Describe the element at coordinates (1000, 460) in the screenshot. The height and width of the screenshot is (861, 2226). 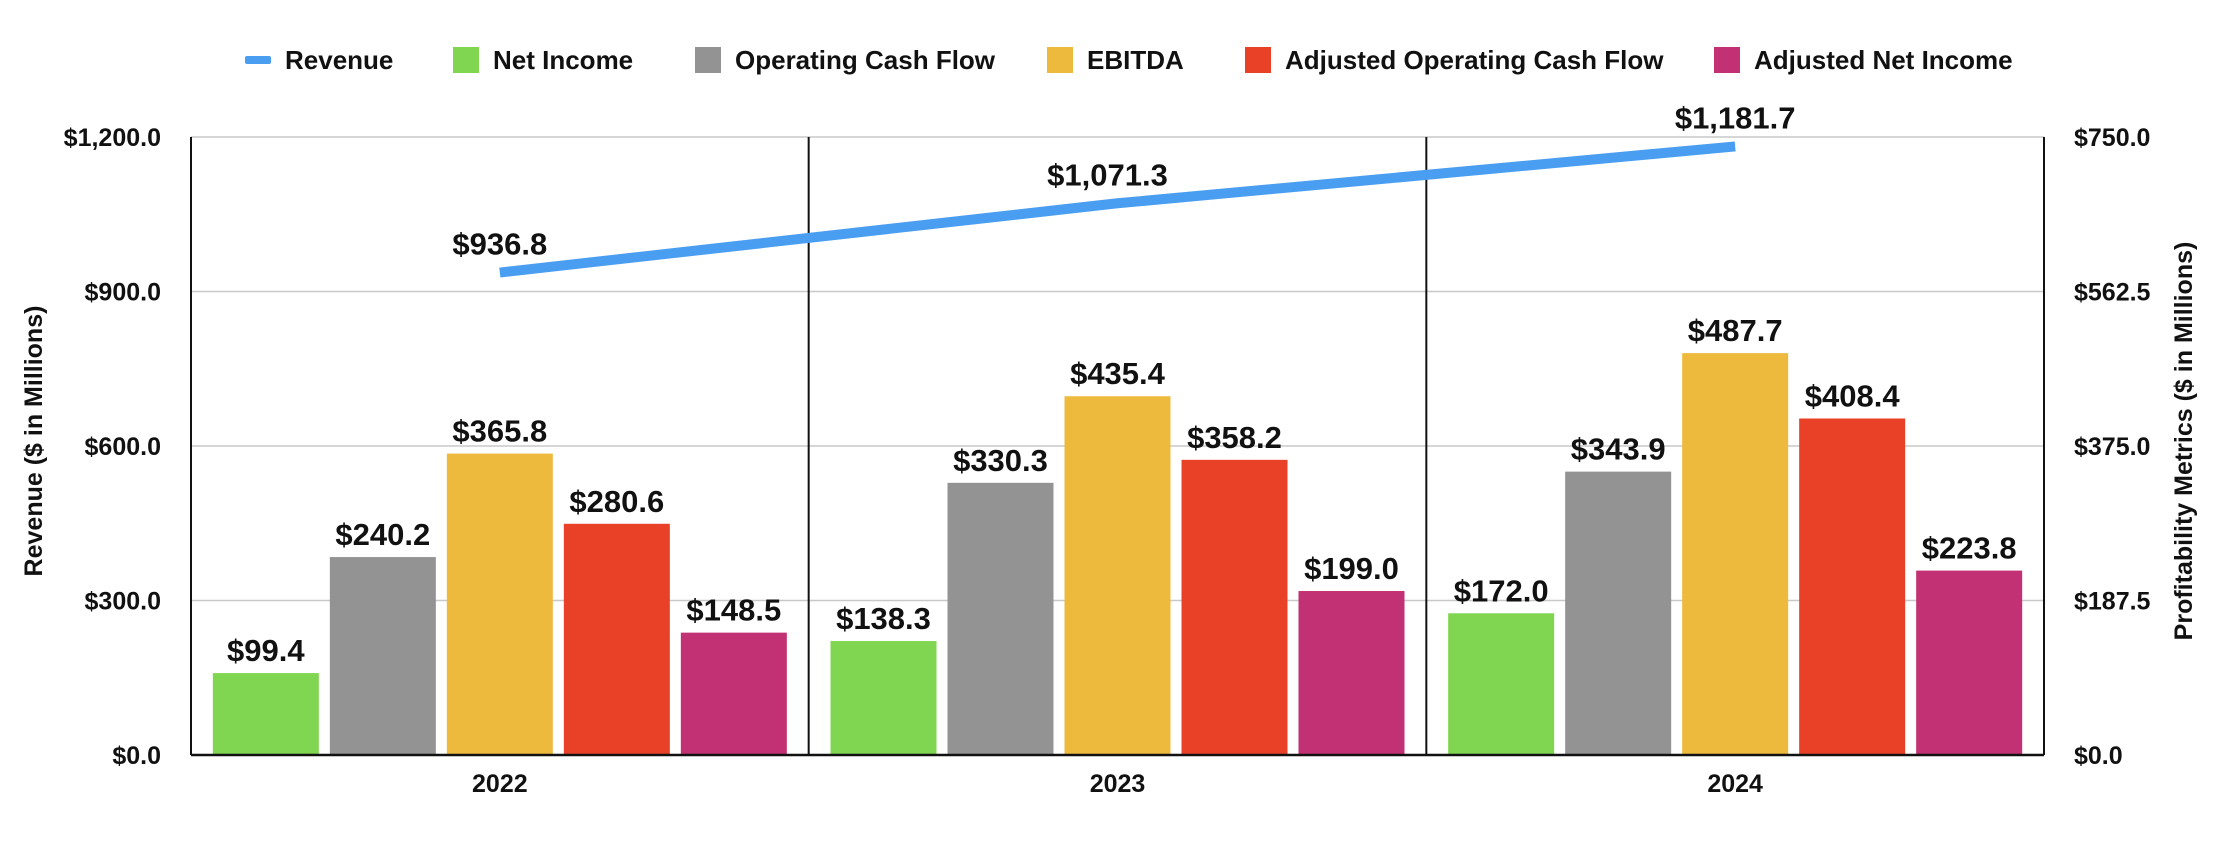
I see `data-label-operating-cash-flow-2023: $330.3` at that location.